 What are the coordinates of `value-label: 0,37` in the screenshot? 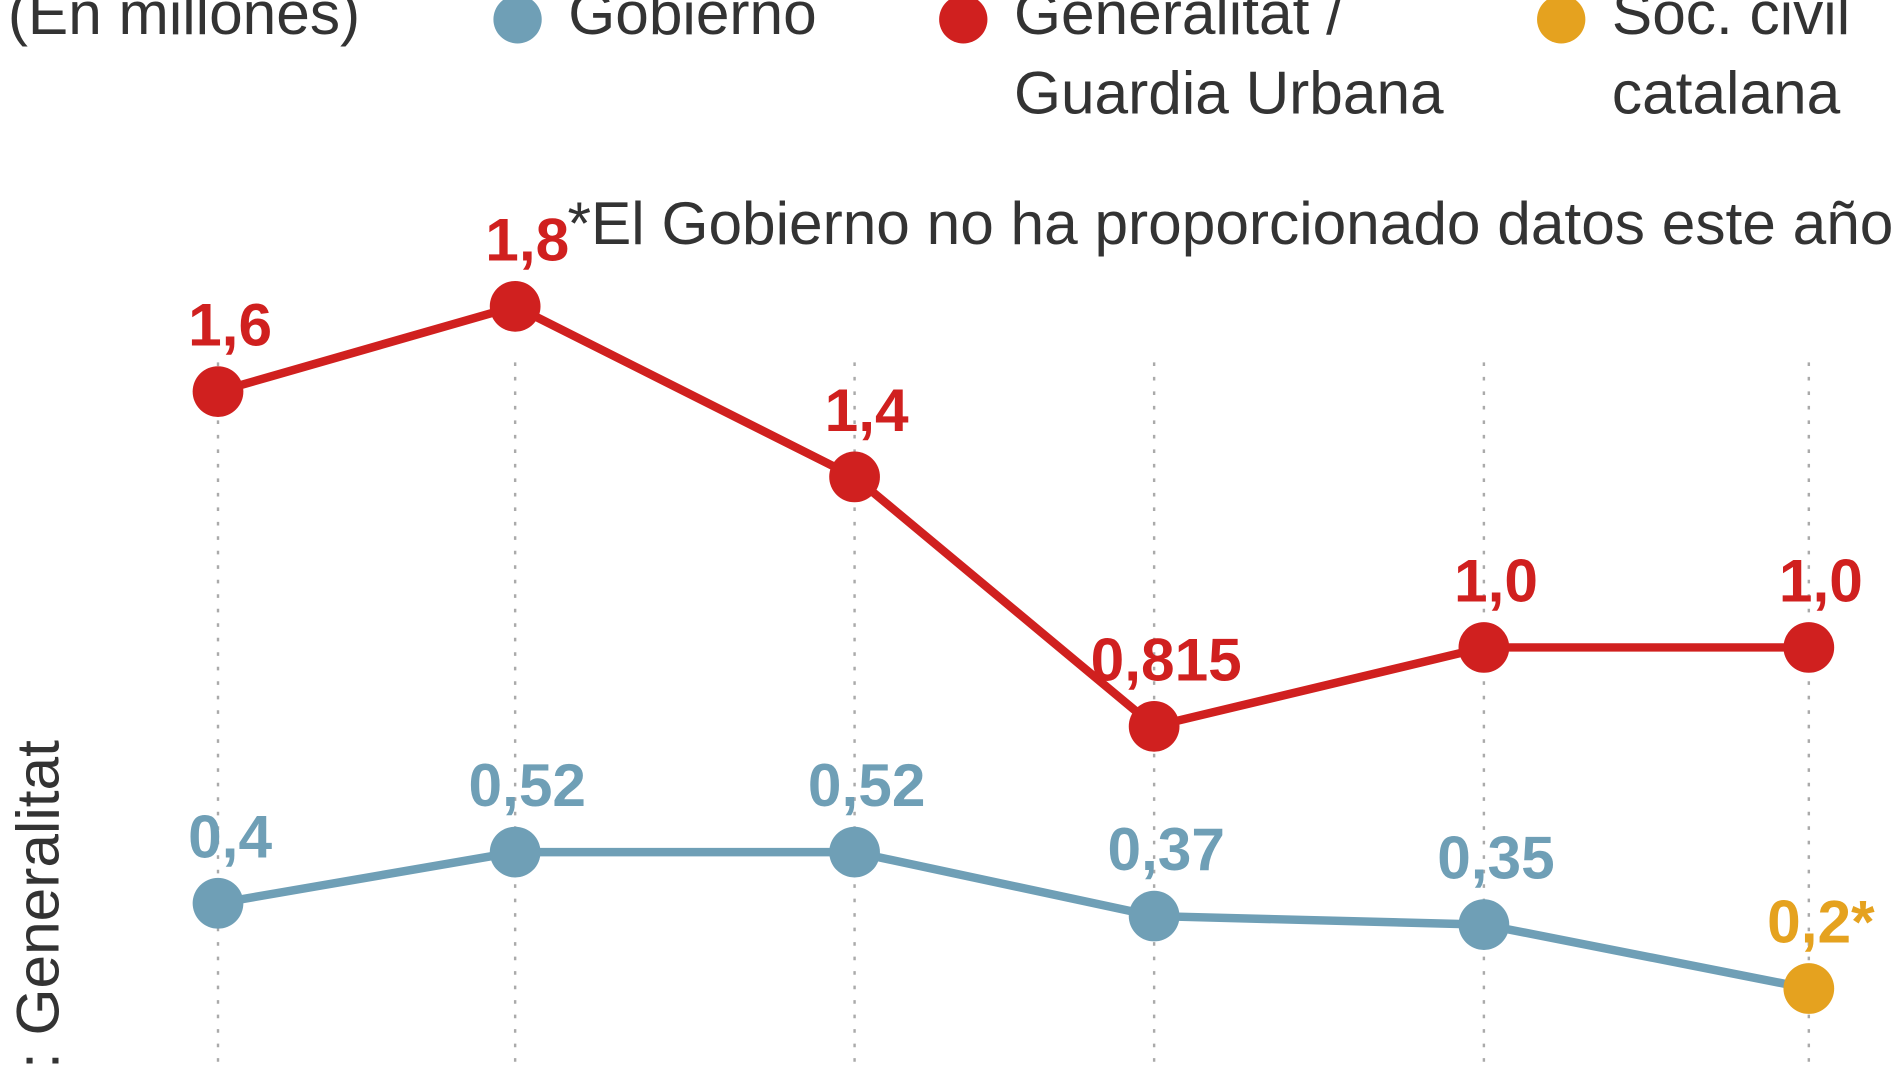 It's located at (1166, 849).